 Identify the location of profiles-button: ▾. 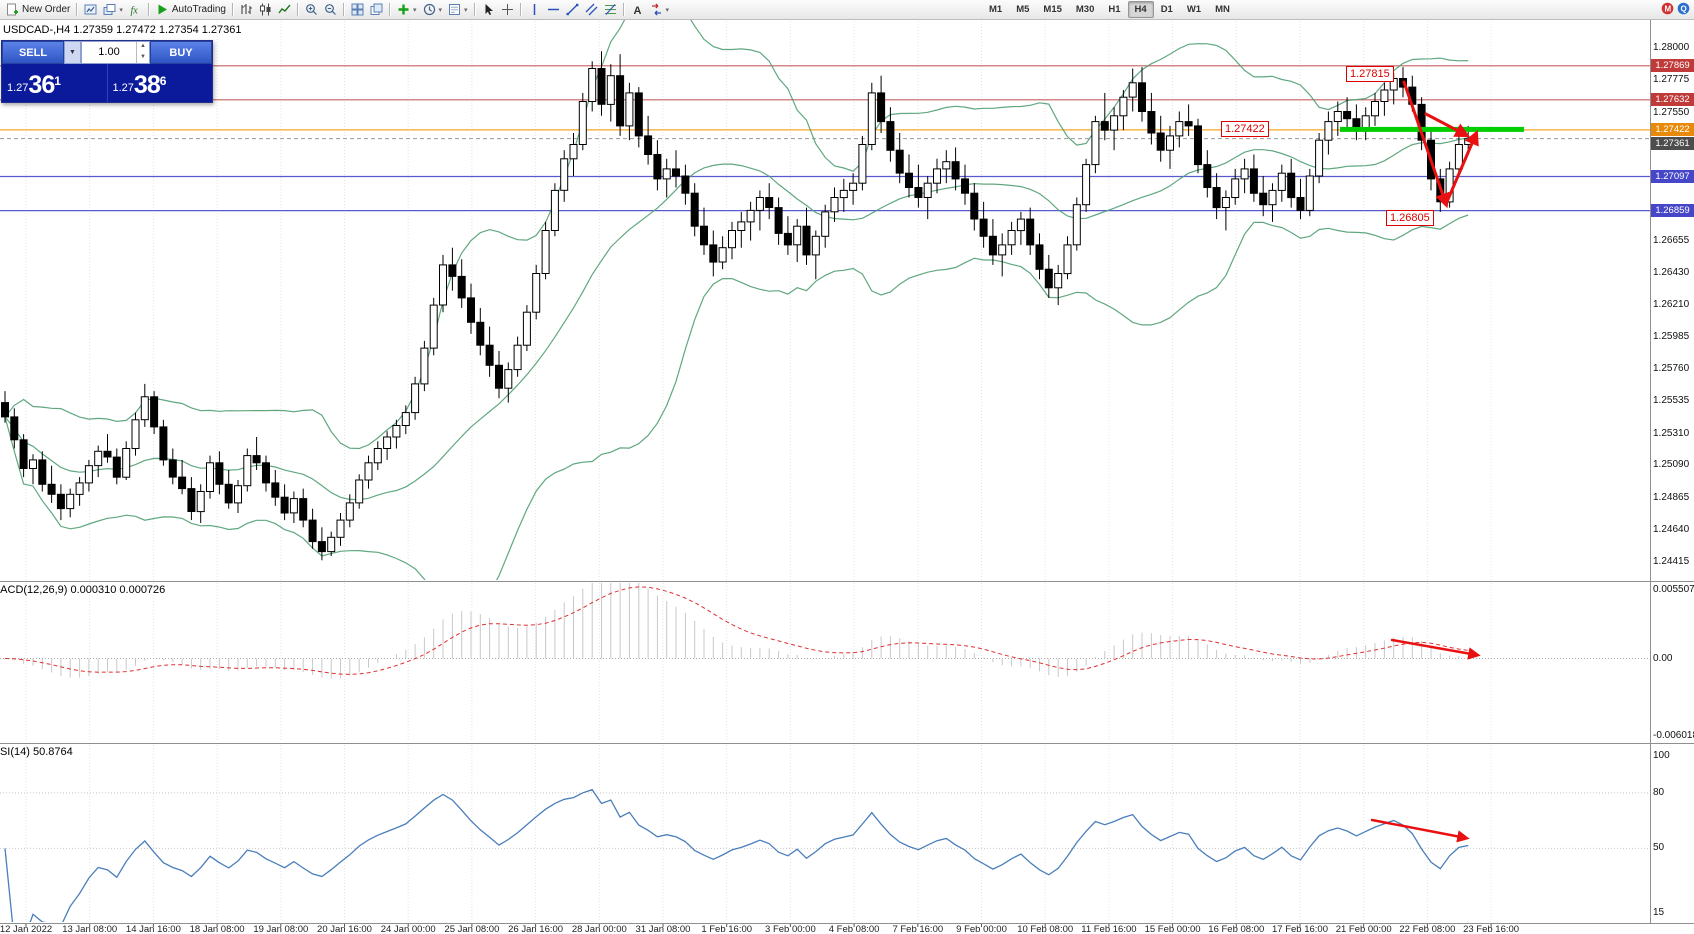
(113, 9).